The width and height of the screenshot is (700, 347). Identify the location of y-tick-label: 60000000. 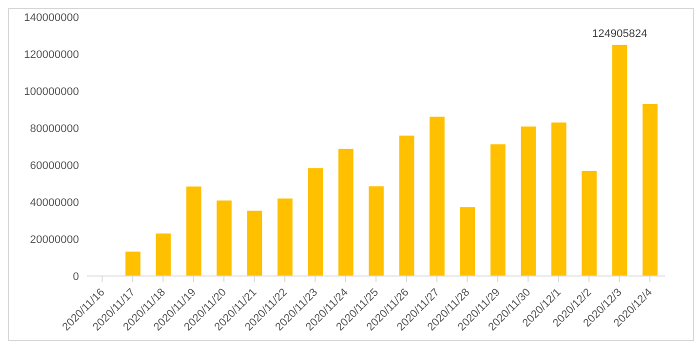
(54, 166).